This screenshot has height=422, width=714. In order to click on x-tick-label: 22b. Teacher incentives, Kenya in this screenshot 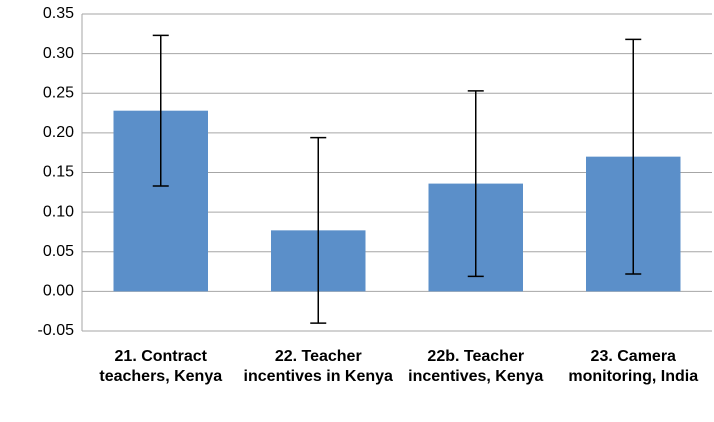, I will do `click(476, 366)`.